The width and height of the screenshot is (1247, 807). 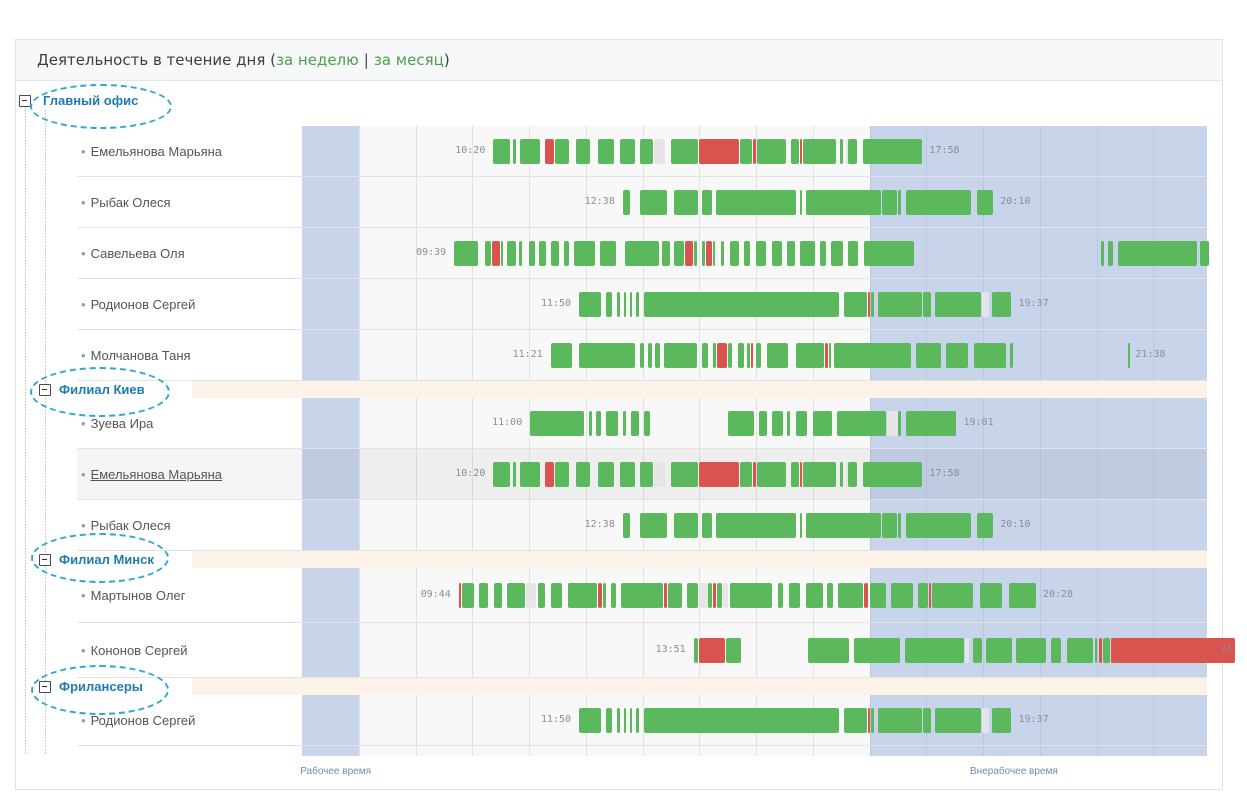 I want to click on employee-name: • Молчанова Таня, so click(x=136, y=355).